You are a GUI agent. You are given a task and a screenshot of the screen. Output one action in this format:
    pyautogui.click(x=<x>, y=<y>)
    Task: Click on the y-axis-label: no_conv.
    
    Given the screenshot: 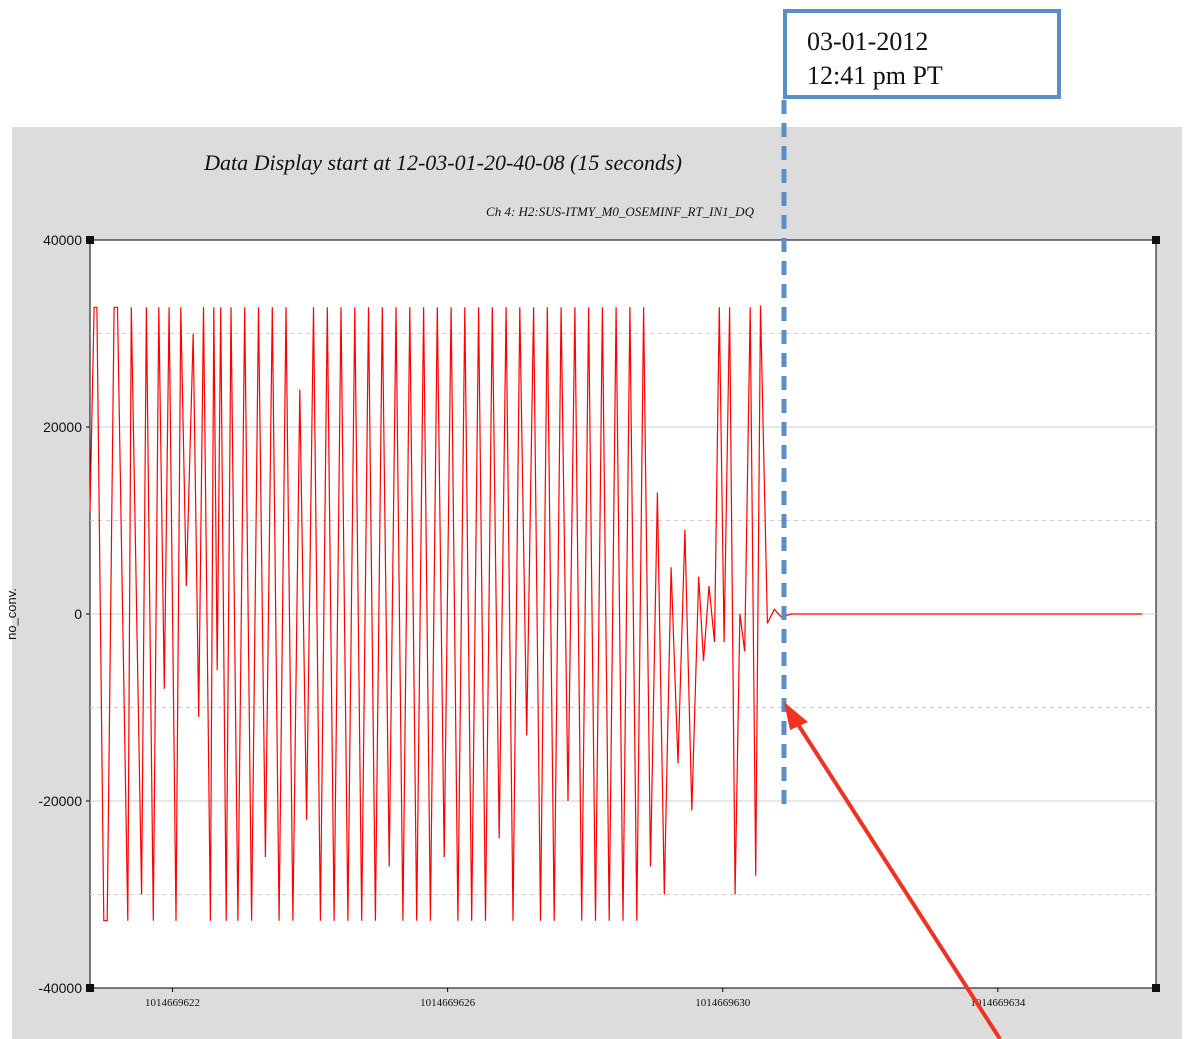 What is the action you would take?
    pyautogui.click(x=11, y=614)
    